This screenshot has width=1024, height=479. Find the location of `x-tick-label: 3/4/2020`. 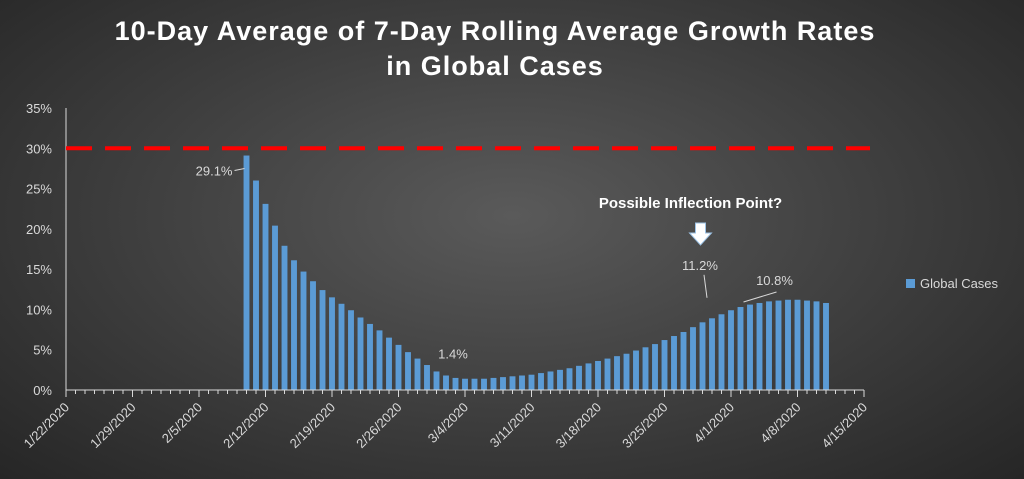

x-tick-label: 3/4/2020 is located at coordinates (448, 423).